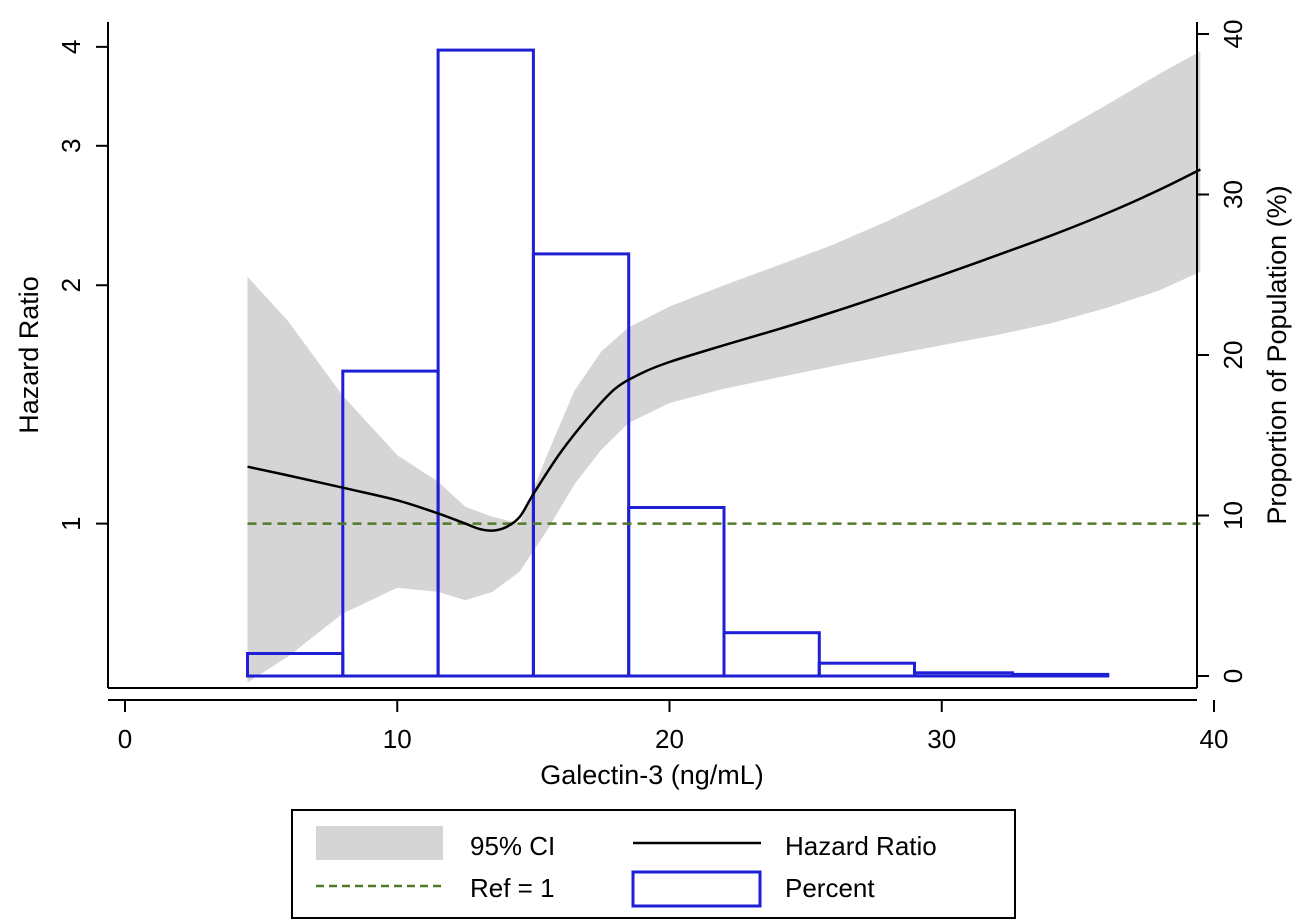 Image resolution: width=1306 pixels, height=920 pixels. I want to click on y-ticks-right: 0 10 20 30 40, so click(1222, 351).